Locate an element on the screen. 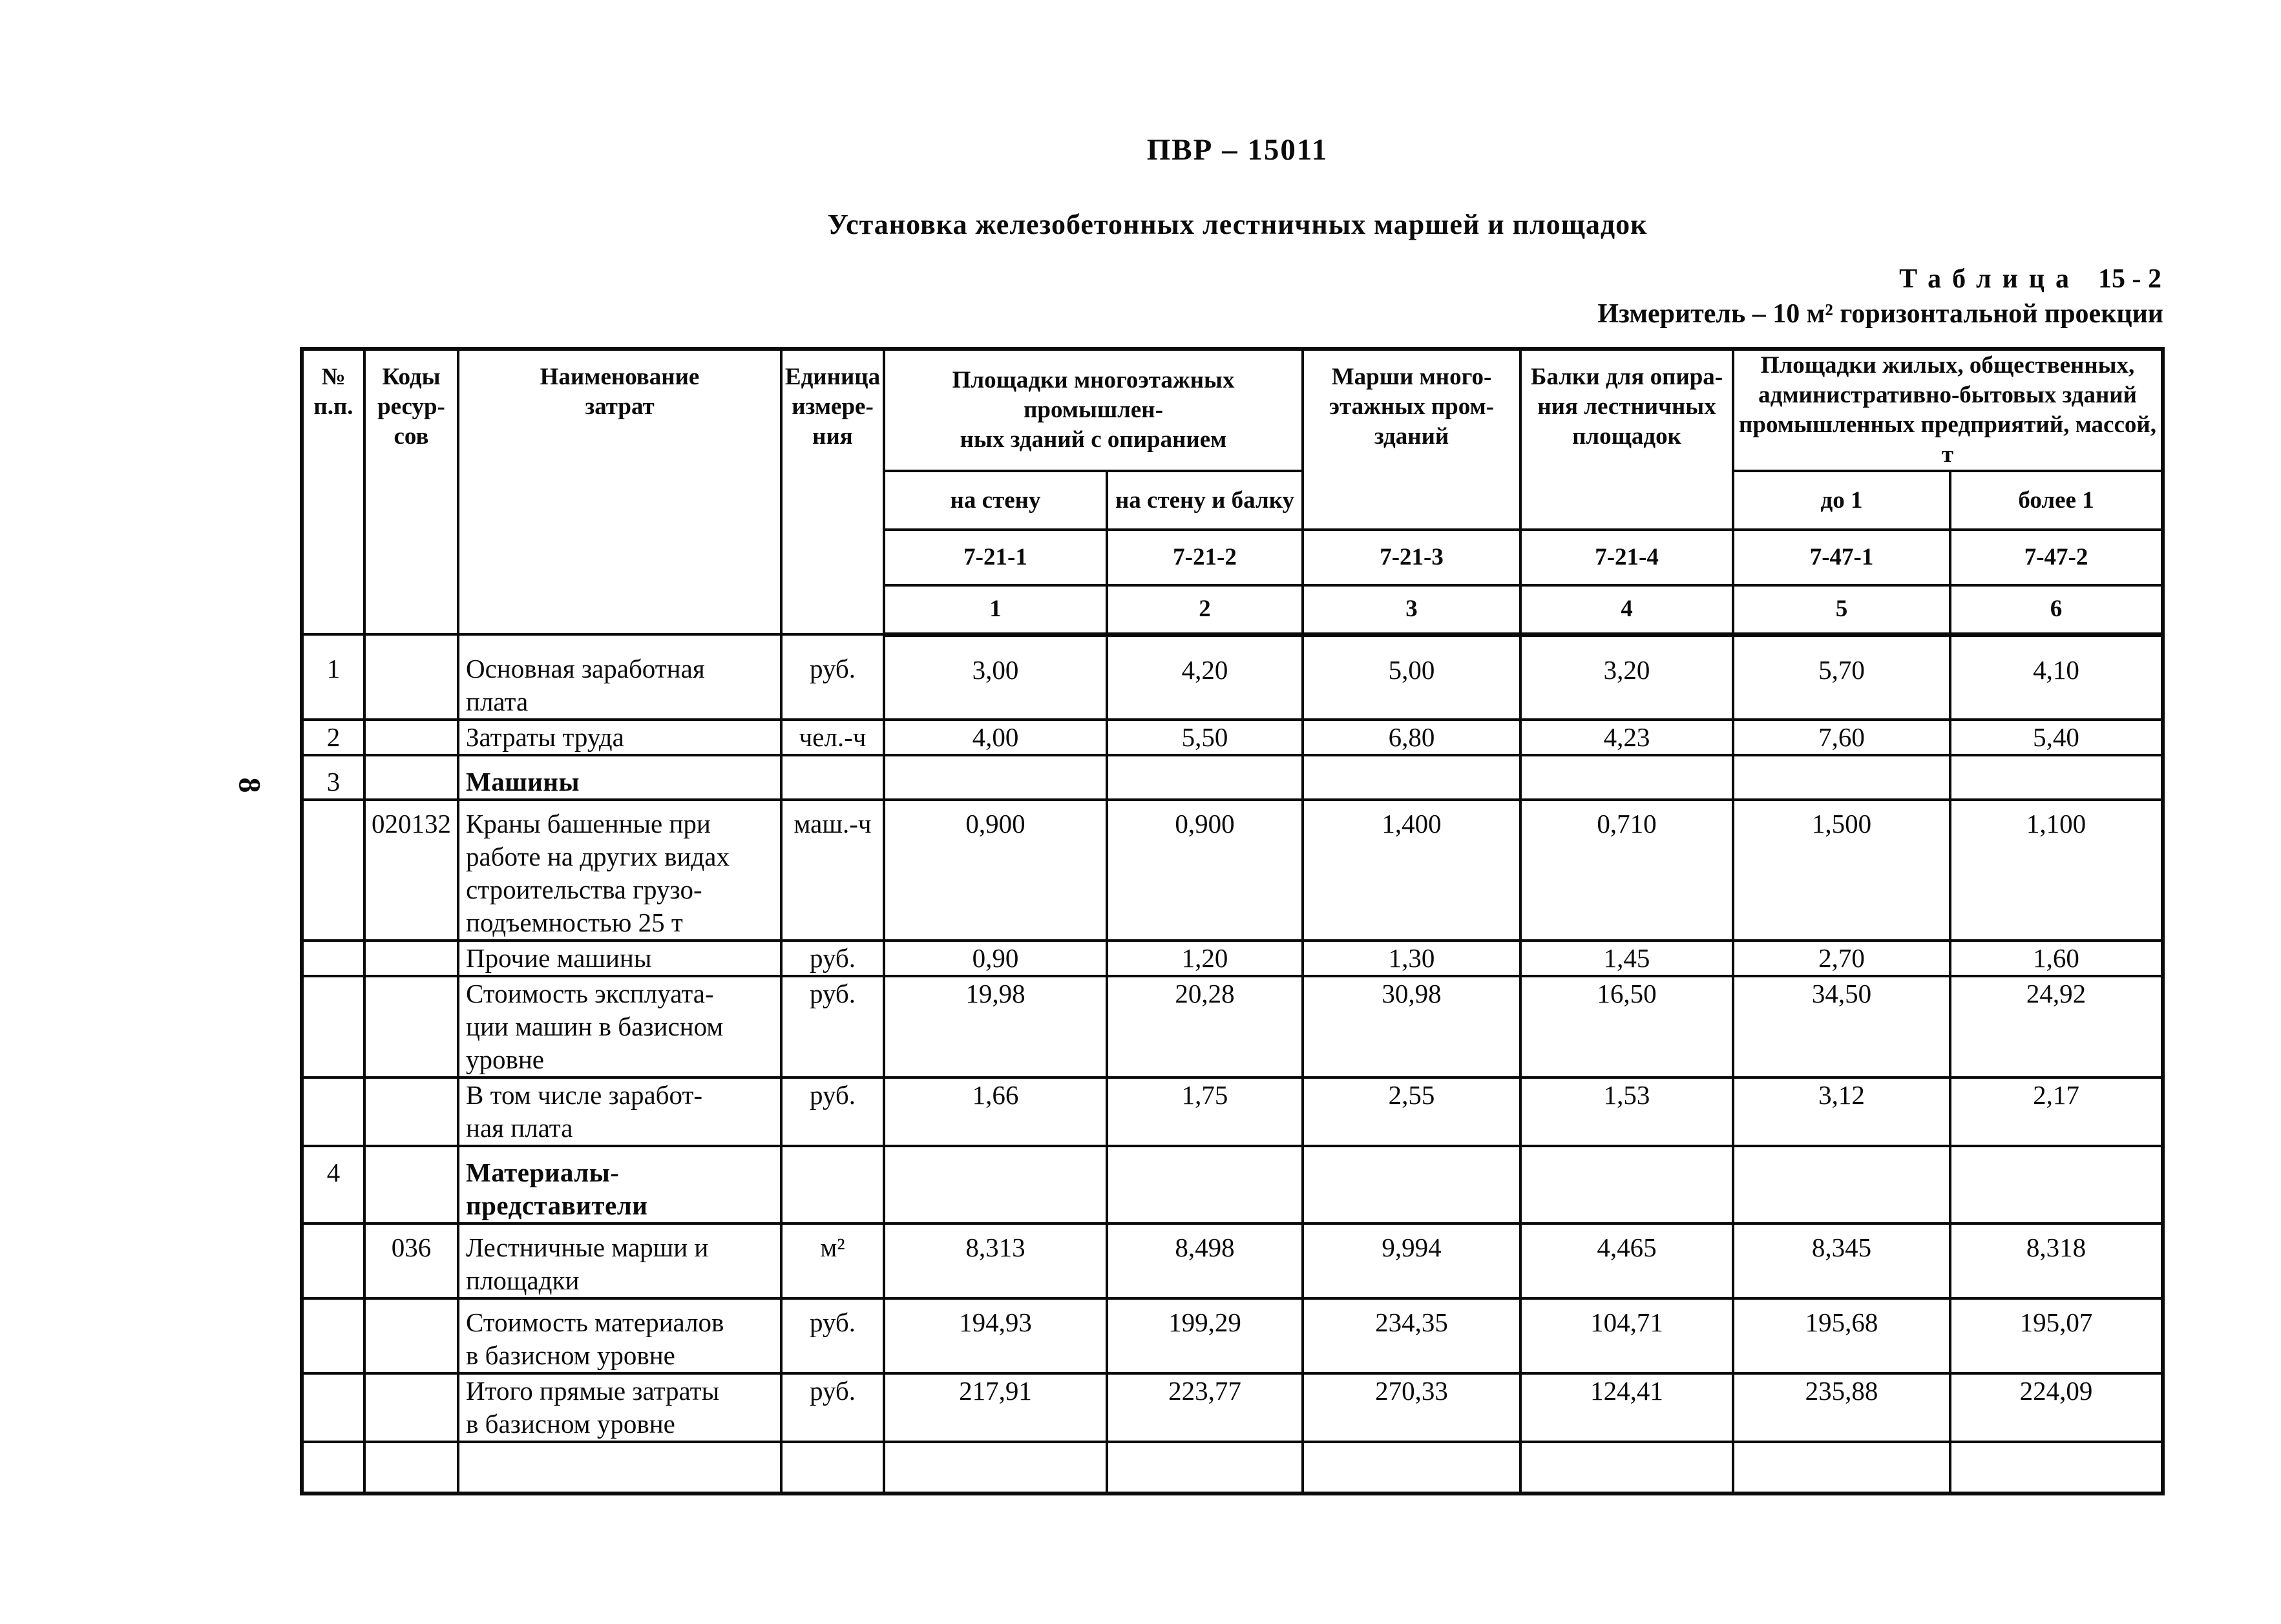 This screenshot has height=1624, width=2281. table-section-row: 3 Машины is located at coordinates (1232, 777).